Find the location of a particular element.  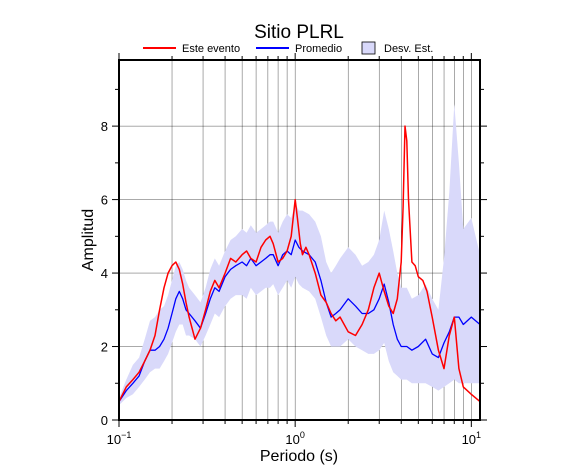

x-tick-label: 10⁰ is located at coordinates (294, 438).